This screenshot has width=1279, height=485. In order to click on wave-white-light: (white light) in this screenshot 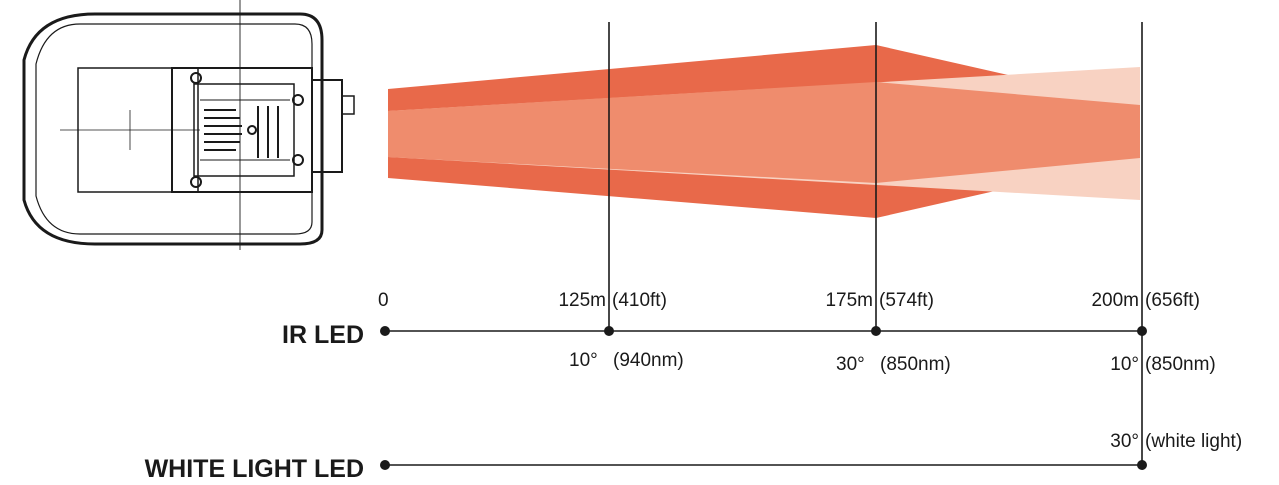, I will do `click(1193, 441)`.